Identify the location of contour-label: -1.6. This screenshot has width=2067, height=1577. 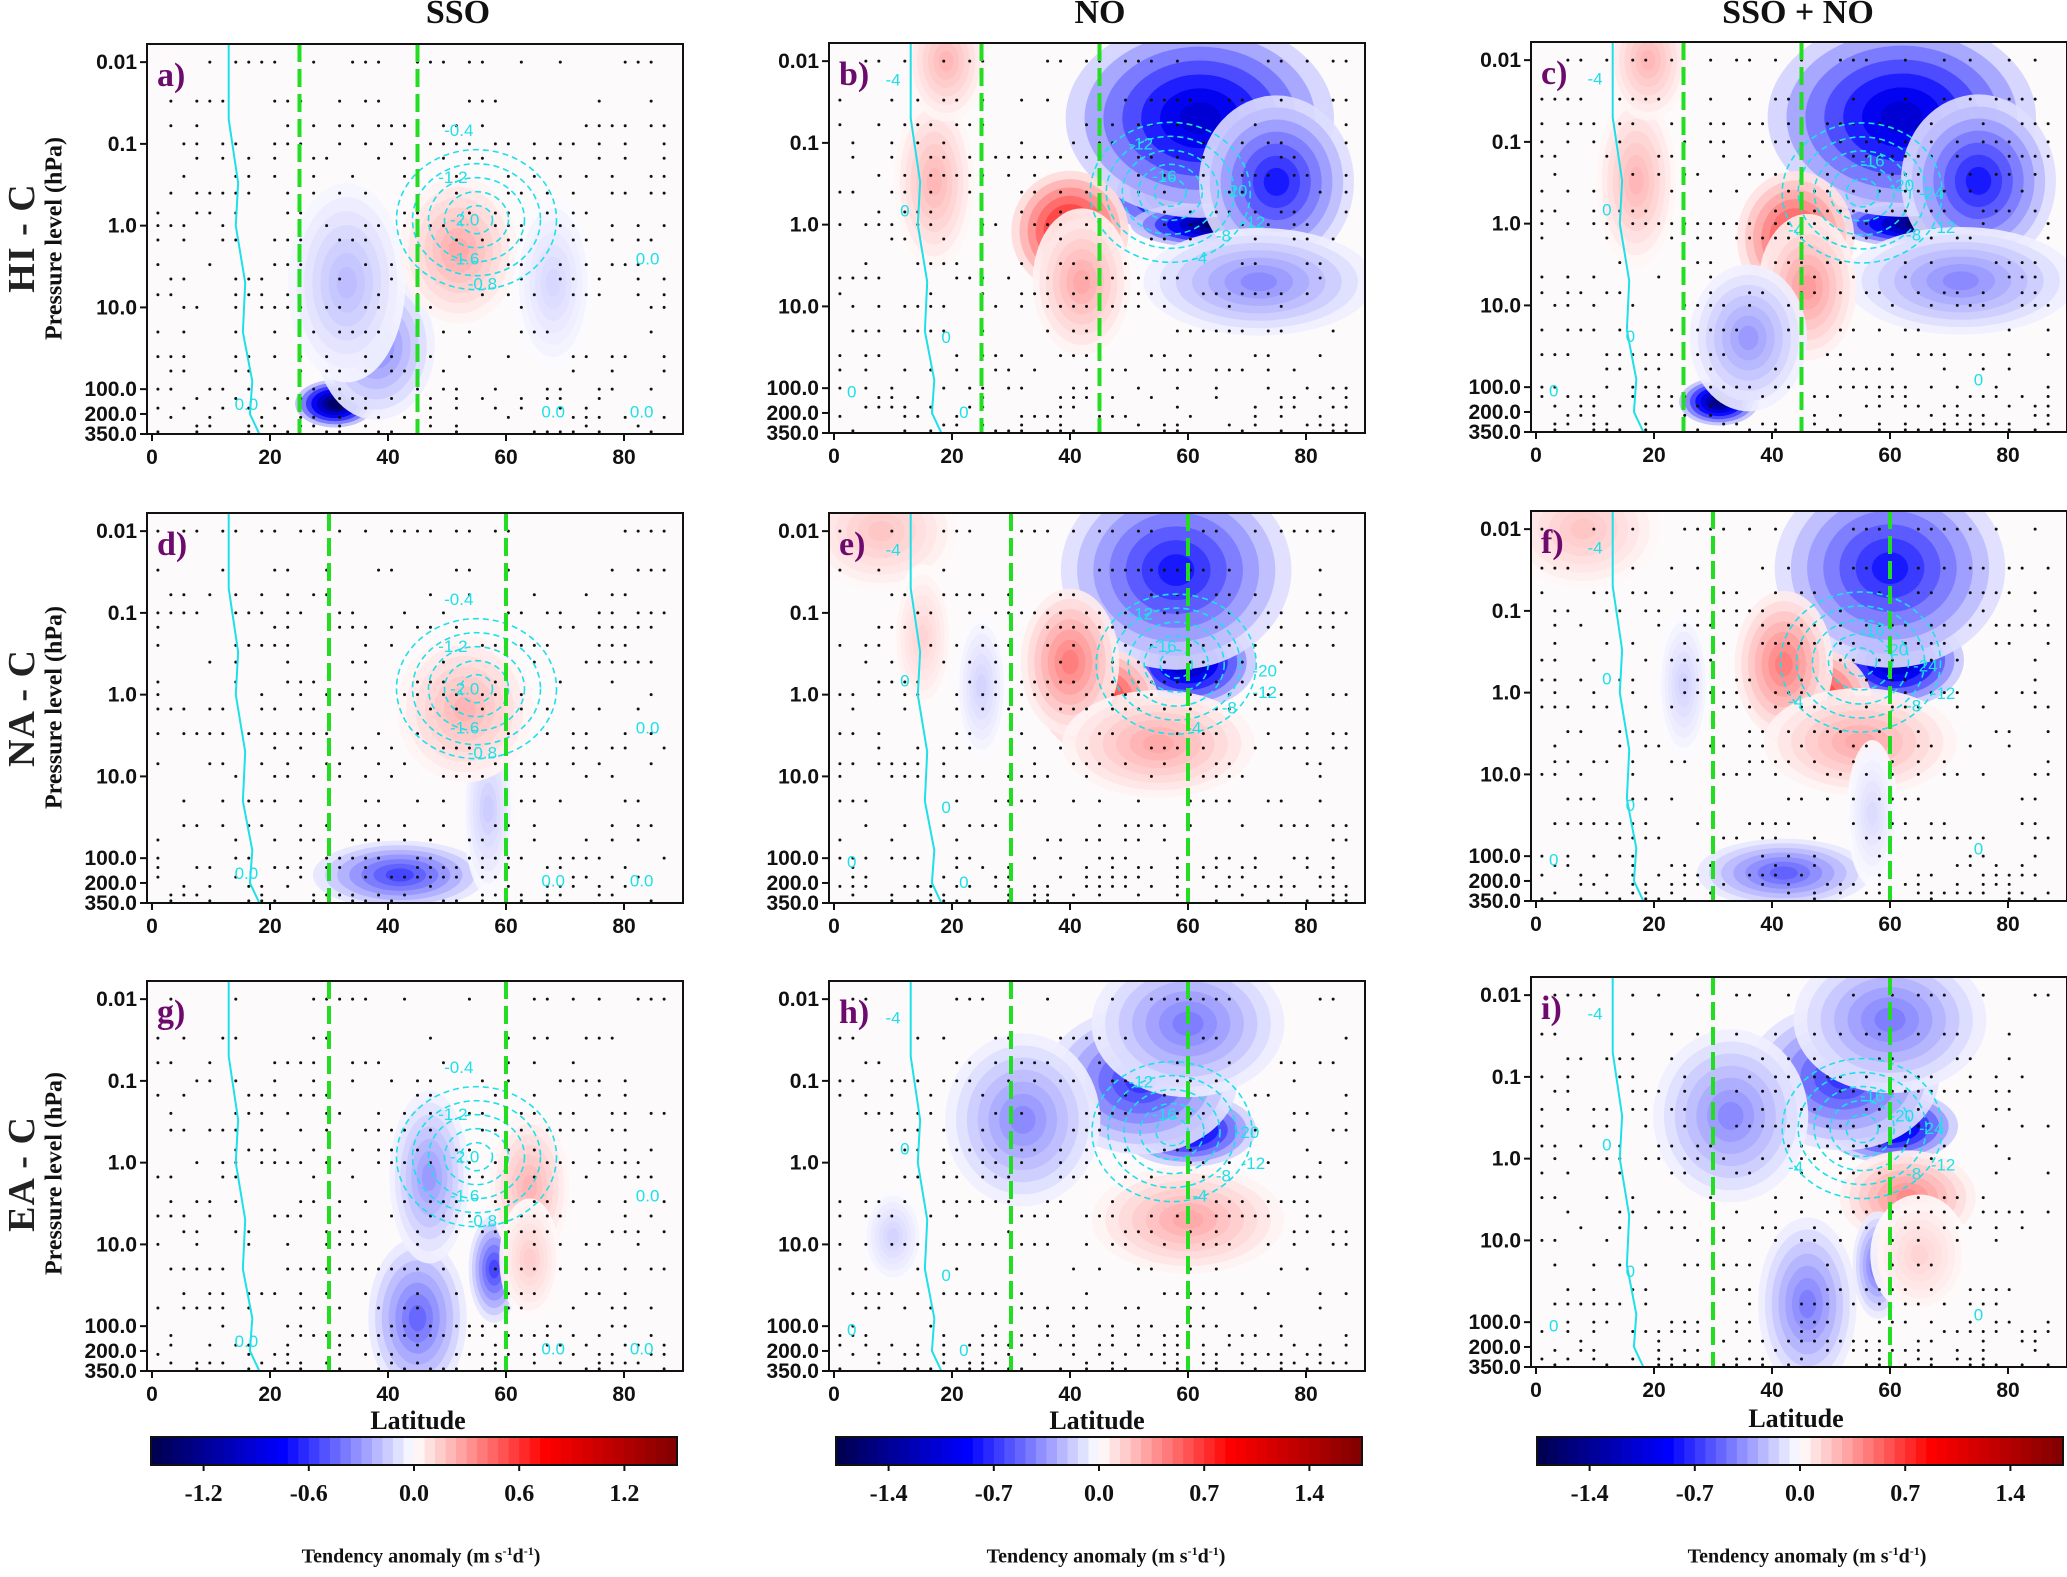
(464, 259).